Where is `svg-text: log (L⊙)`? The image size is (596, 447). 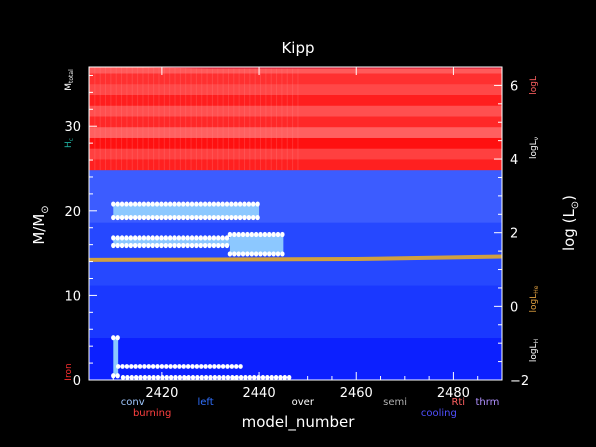 svg-text: log (L⊙) is located at coordinates (570, 223).